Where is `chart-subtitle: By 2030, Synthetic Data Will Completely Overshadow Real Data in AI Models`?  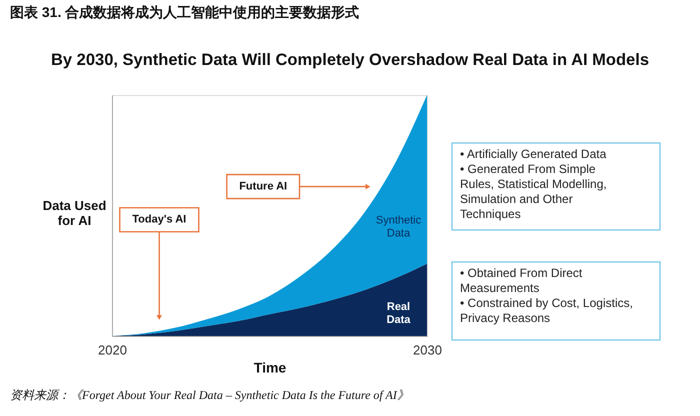
chart-subtitle: By 2030, Synthetic Data Will Completely Overshadow Real Data in AI Models is located at coordinates (350, 60).